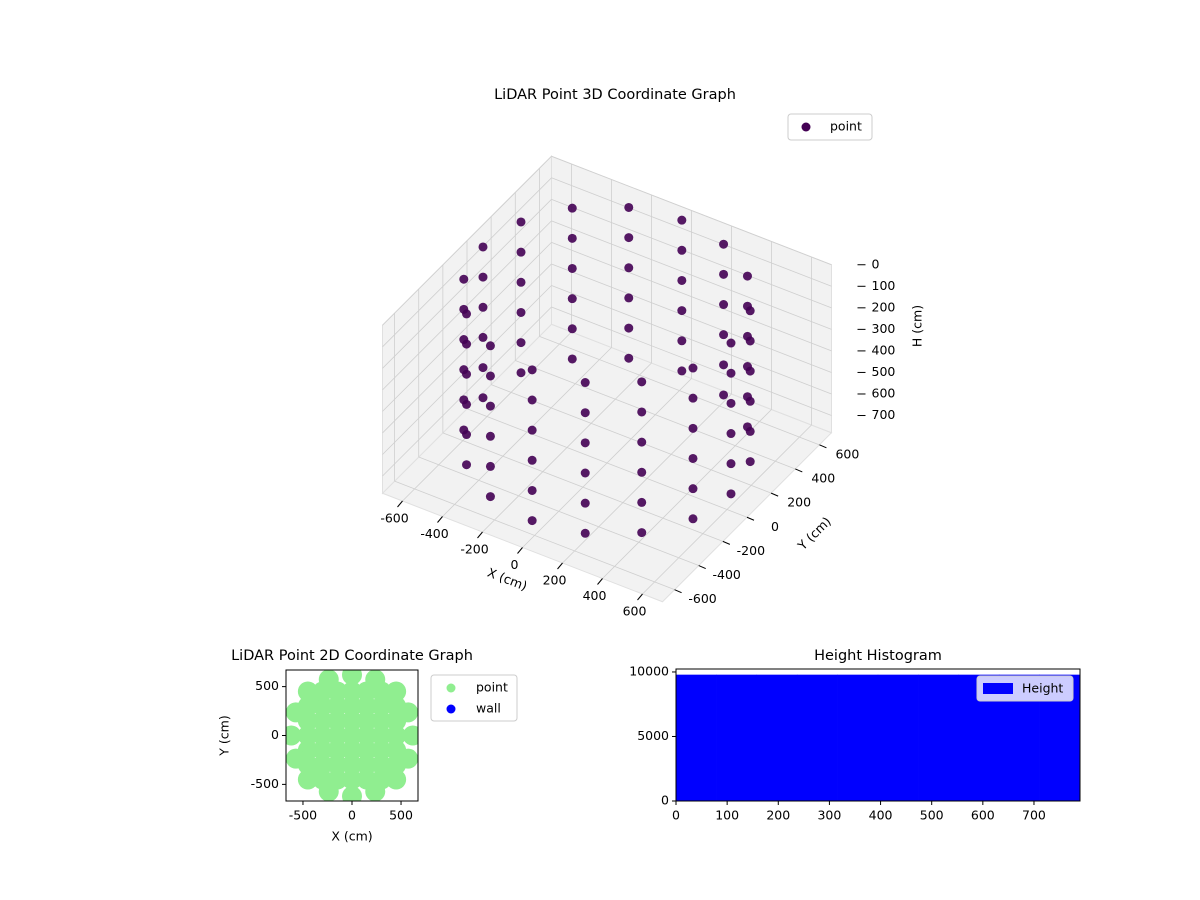 This screenshot has height=900, width=1200. Describe the element at coordinates (884, 392) in the screenshot. I see `z-tick-label: 600` at that location.